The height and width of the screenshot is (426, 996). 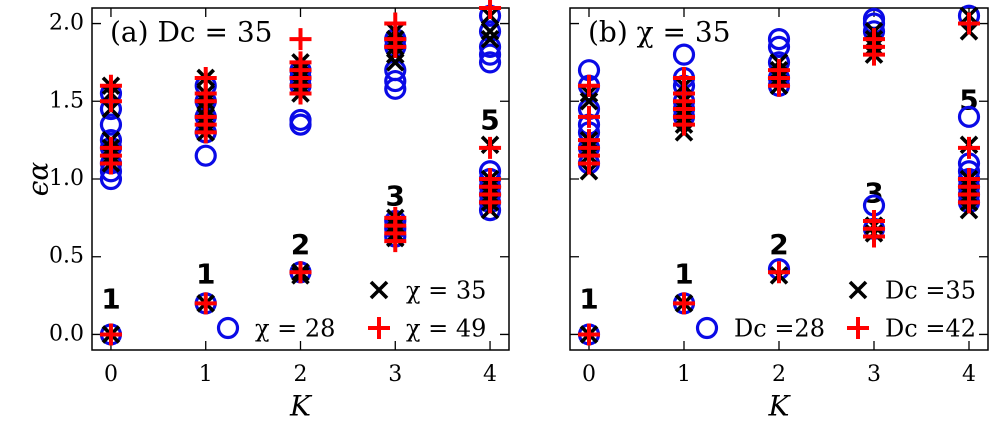 I want to click on y-tick-label: 0.0, so click(x=66, y=333).